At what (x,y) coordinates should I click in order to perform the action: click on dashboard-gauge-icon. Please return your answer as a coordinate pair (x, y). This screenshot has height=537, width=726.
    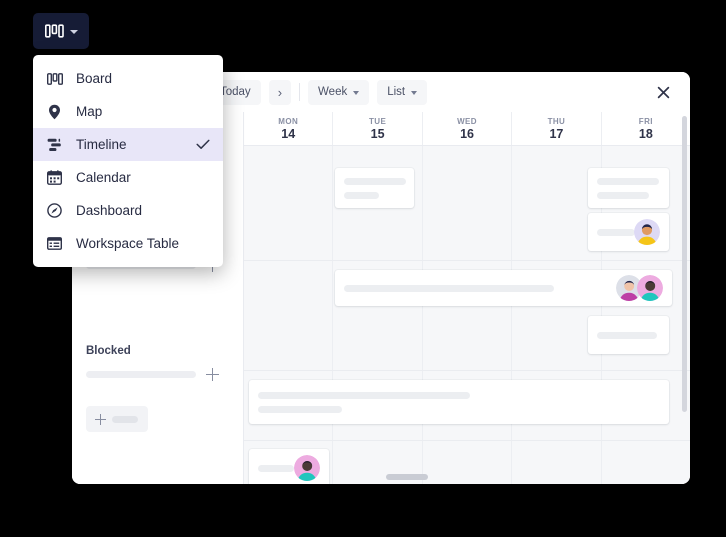
    Looking at the image, I should click on (54, 210).